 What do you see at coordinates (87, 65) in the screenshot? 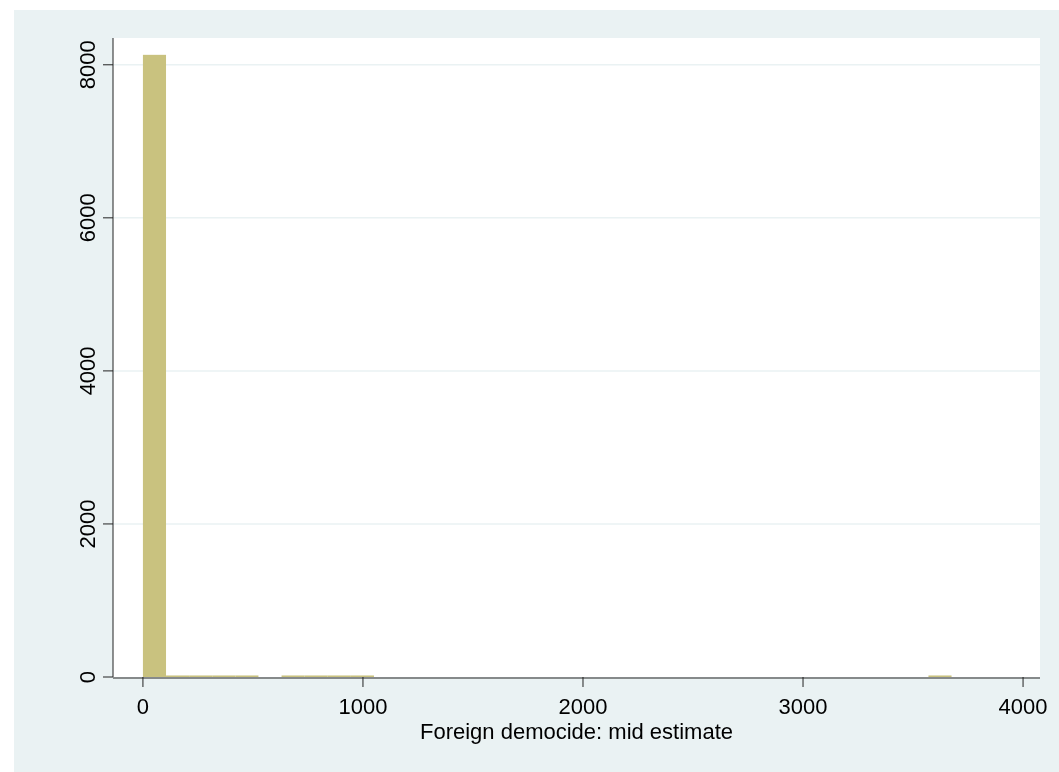
I see `y-tick-label: 8000` at bounding box center [87, 65].